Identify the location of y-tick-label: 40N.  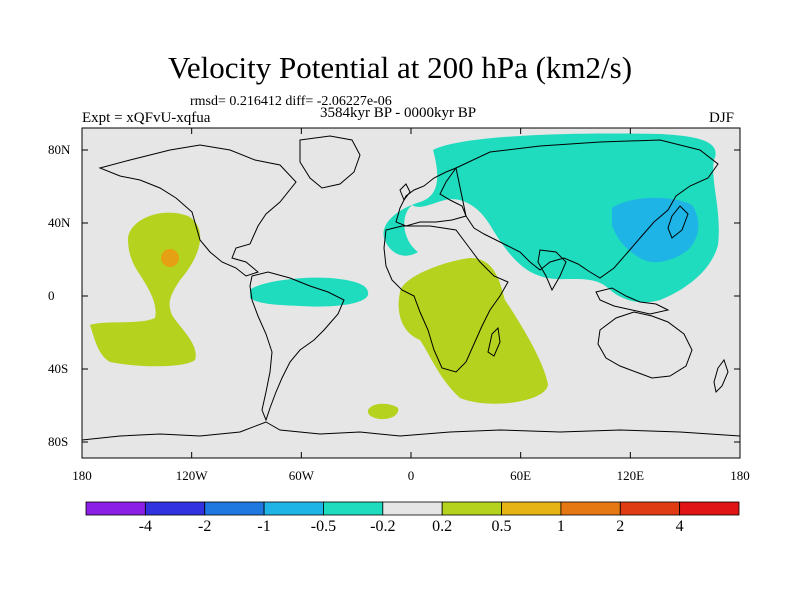
(59, 222).